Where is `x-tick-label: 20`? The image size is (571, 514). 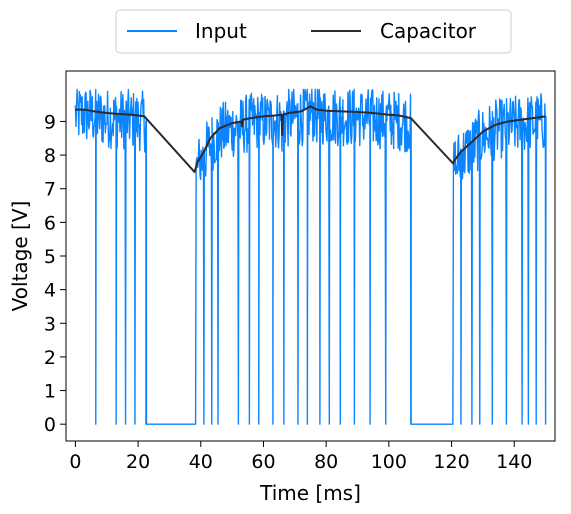 x-tick-label: 20 is located at coordinates (138, 462).